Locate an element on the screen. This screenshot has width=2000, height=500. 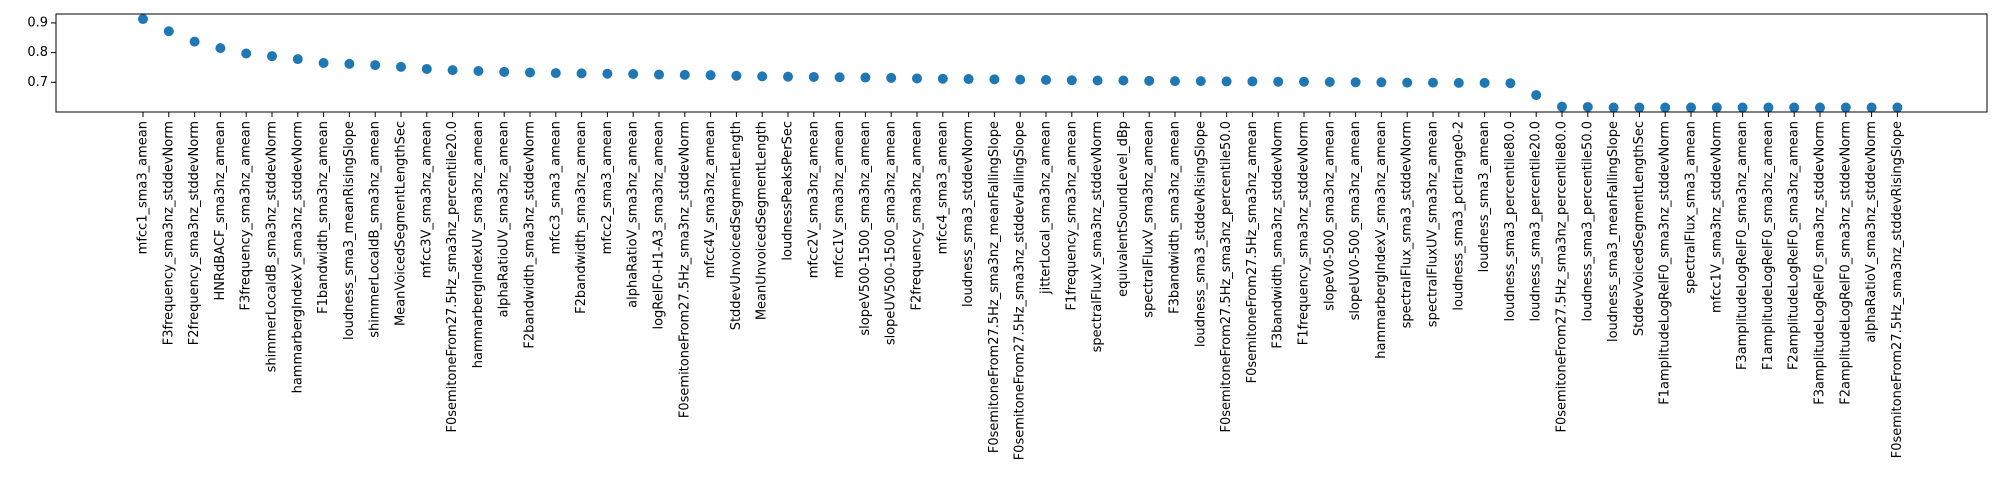
x-tick-label: F2frequency_sma3nz_stddevNorm is located at coordinates (194, 233).